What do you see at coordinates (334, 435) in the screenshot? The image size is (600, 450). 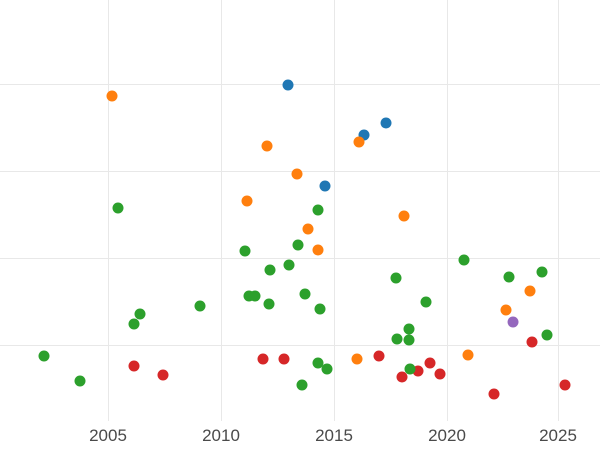 I see `x-tick-label: 2015` at bounding box center [334, 435].